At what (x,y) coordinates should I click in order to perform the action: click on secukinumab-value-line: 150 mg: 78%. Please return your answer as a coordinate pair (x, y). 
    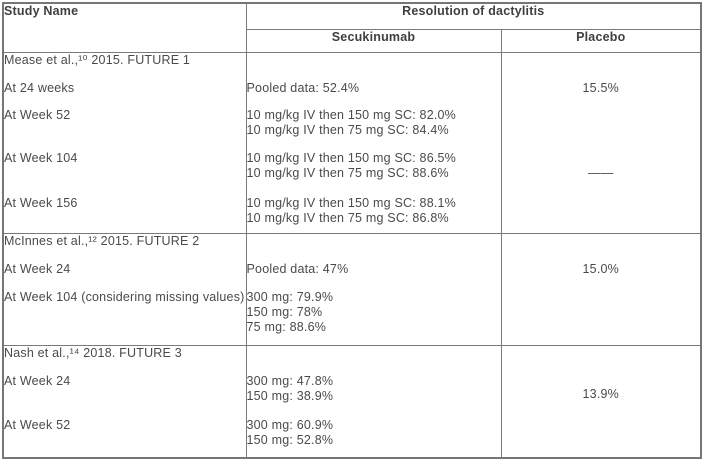
    Looking at the image, I should click on (284, 311).